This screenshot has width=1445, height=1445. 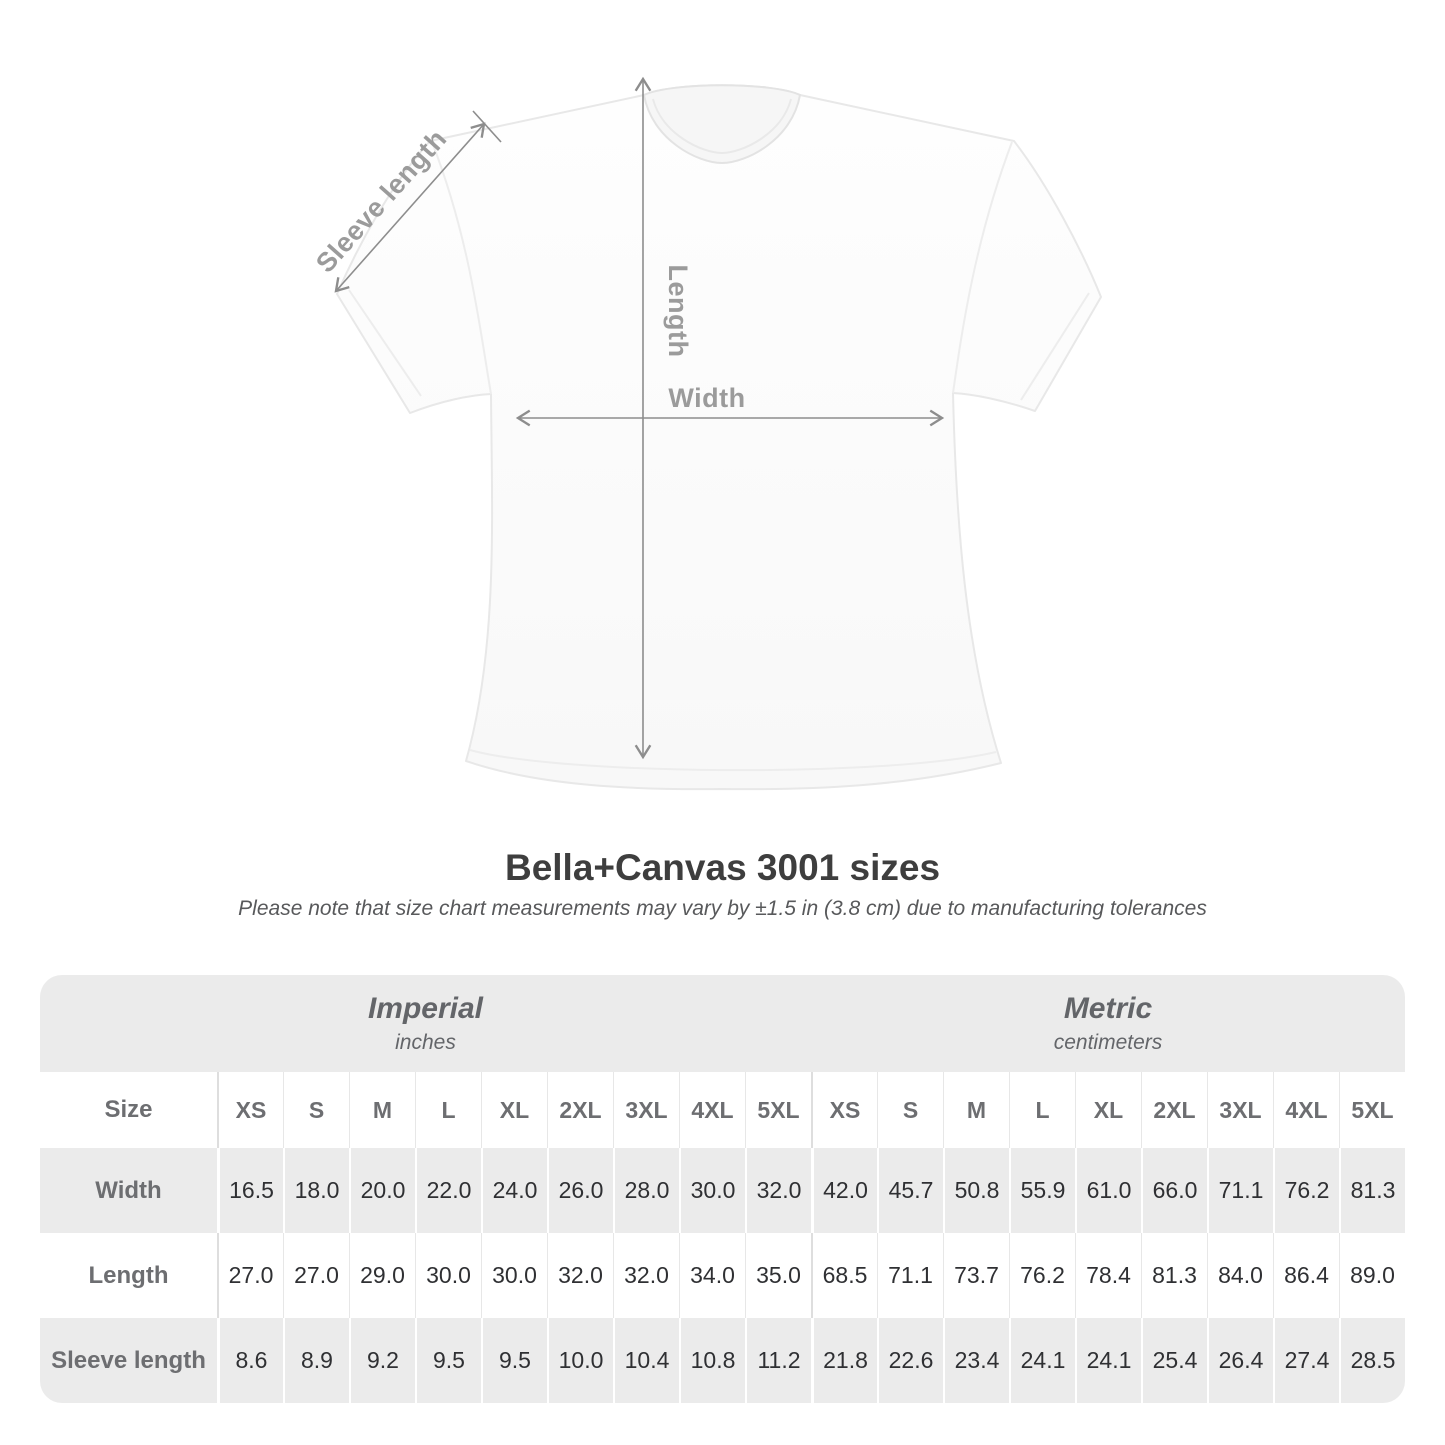 What do you see at coordinates (316, 1360) in the screenshot?
I see `value-cell: 8.9` at bounding box center [316, 1360].